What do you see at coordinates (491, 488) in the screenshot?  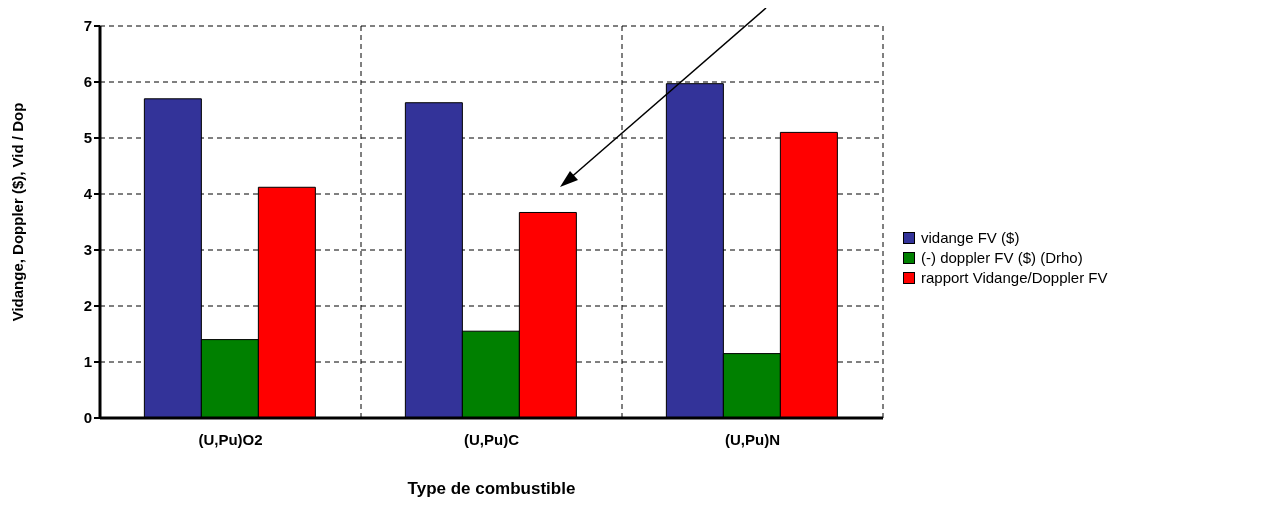 I see `x-axis-title: Type de combustible` at bounding box center [491, 488].